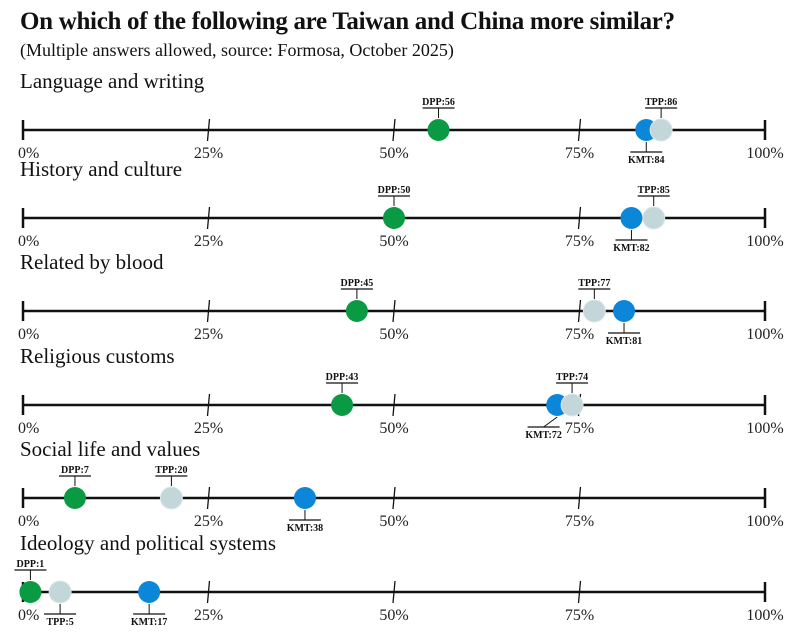  What do you see at coordinates (110, 449) in the screenshot?
I see `category-label: Social life and values` at bounding box center [110, 449].